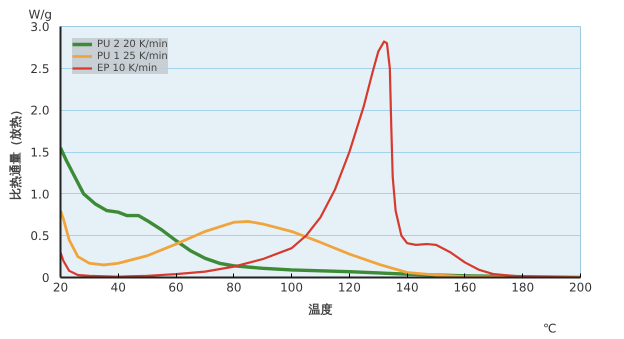 The width and height of the screenshot is (624, 339). What do you see at coordinates (132, 44) in the screenshot?
I see `legend-label: PU 2 20 K/min` at bounding box center [132, 44].